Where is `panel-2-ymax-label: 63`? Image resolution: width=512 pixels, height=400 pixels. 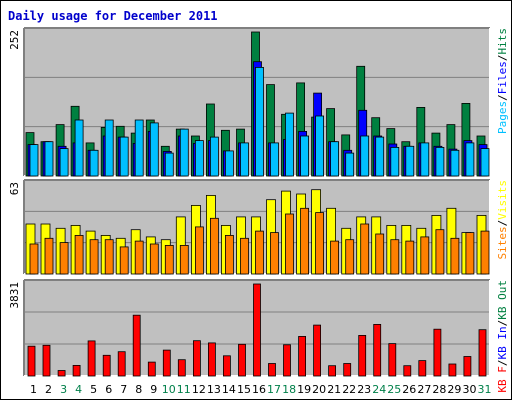
panel-2-ymax-label: 63 is located at coordinates (14, 188).